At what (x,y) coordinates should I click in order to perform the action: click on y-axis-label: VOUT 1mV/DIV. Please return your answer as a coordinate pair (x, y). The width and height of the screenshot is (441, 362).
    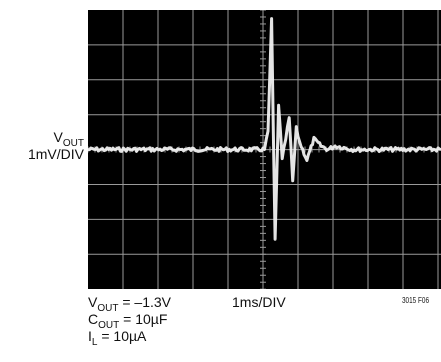
    Looking at the image, I should click on (56, 145).